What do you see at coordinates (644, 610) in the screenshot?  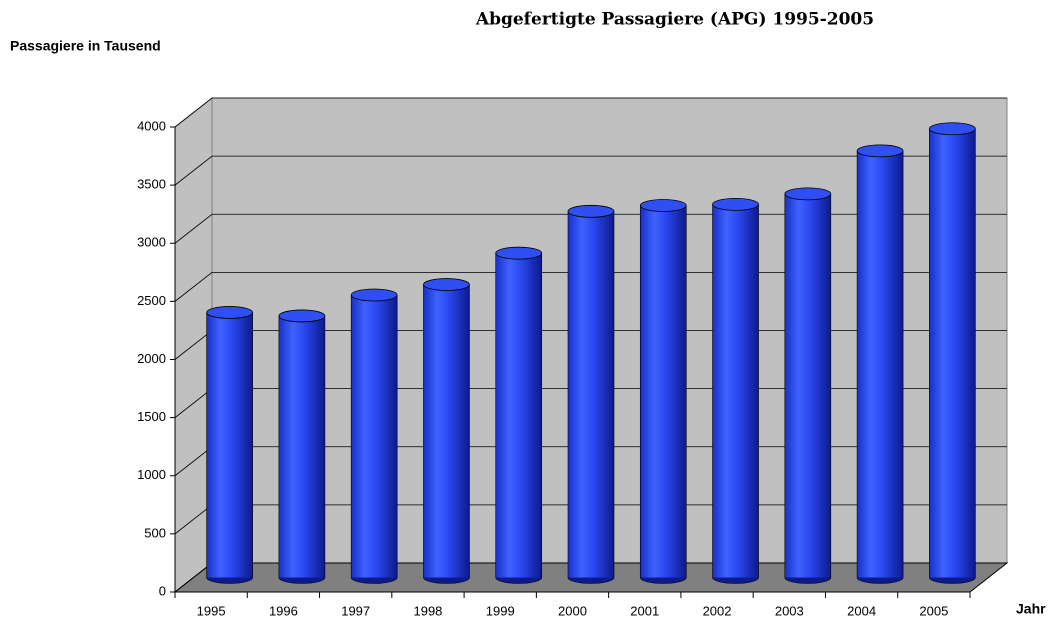 I see `x-tick-label: 2001` at bounding box center [644, 610].